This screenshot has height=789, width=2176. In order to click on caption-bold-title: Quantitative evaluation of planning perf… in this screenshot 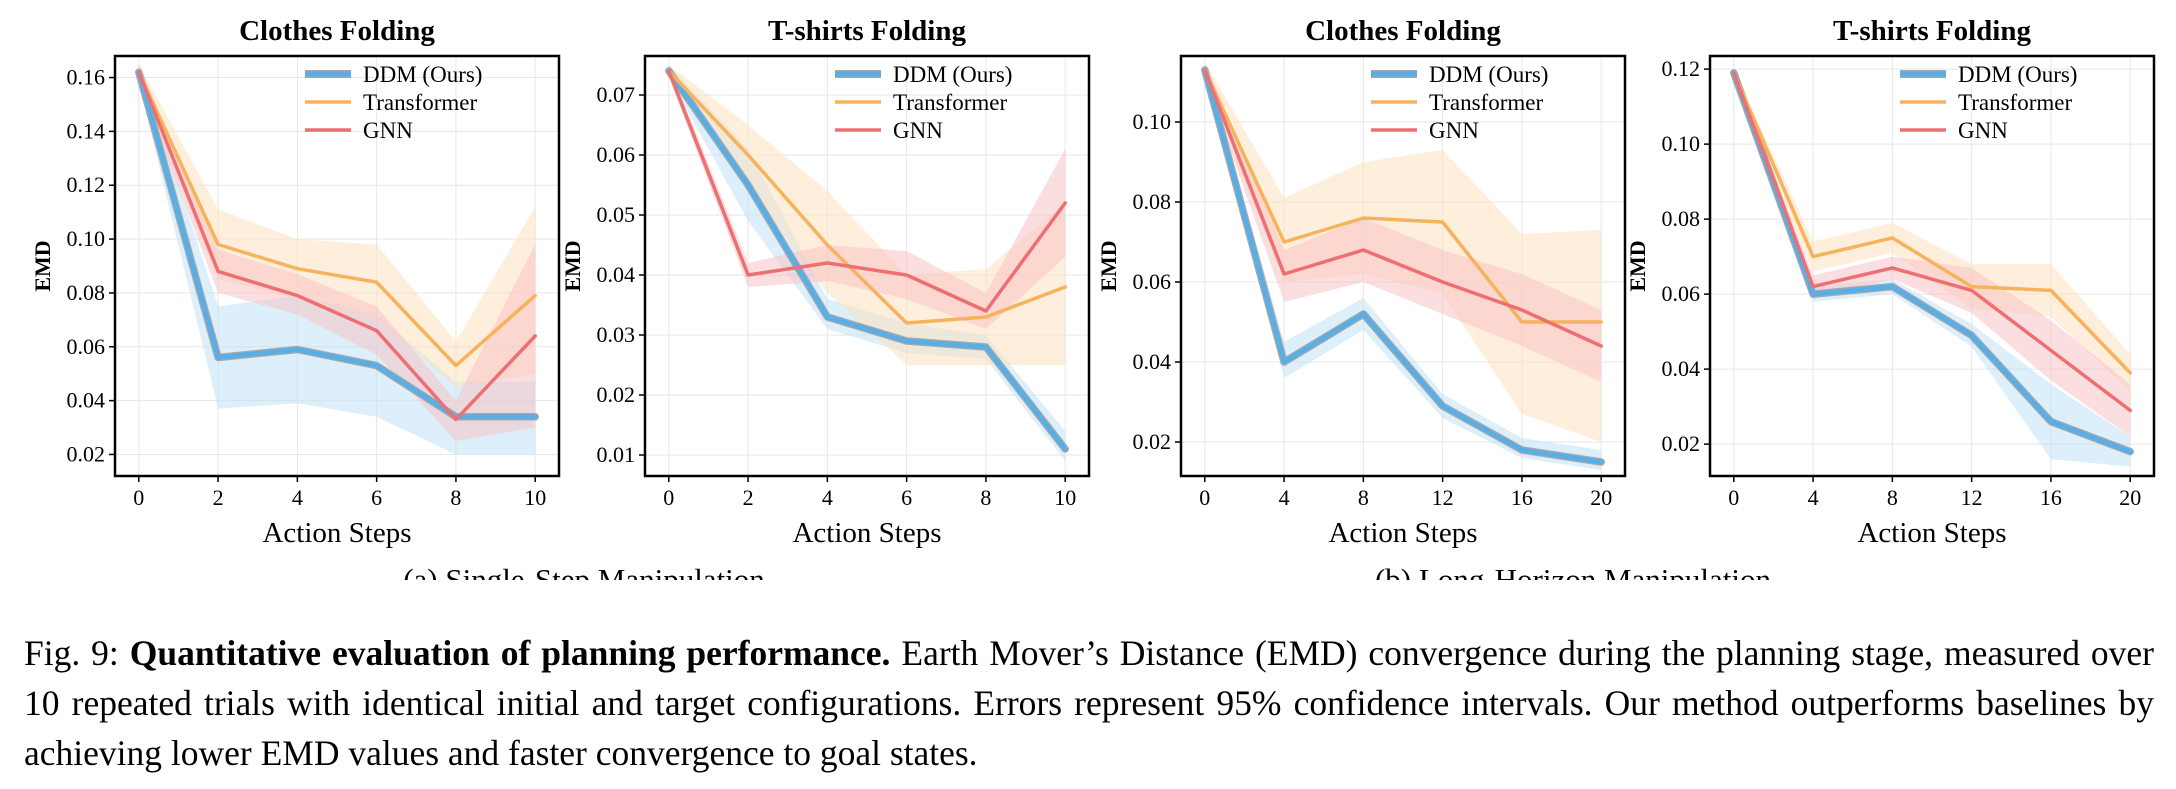, I will do `click(510, 653)`.